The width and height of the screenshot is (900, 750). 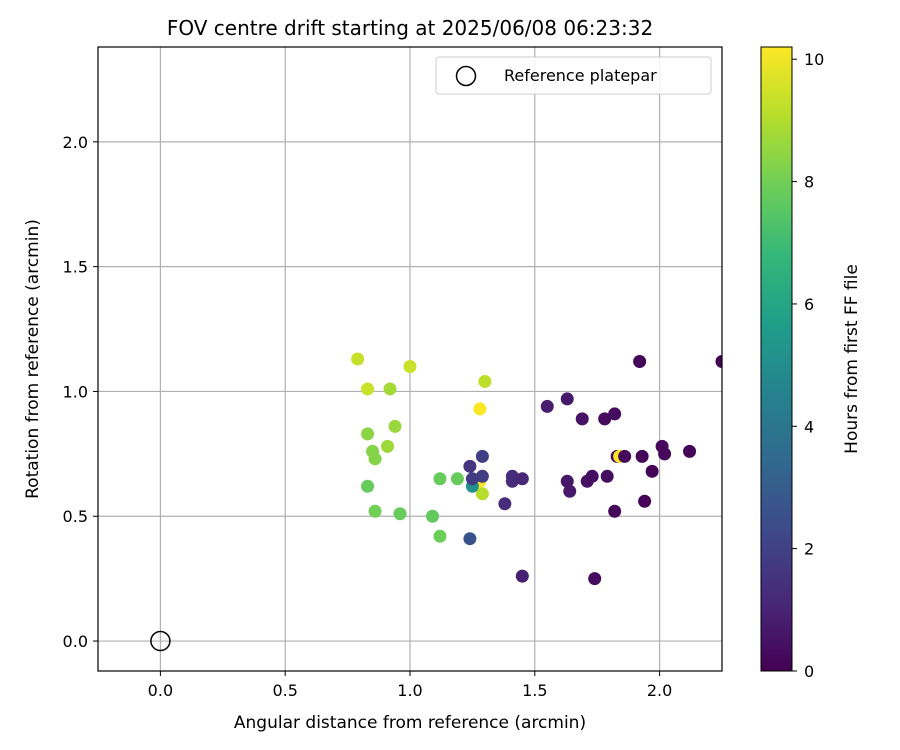 I want to click on legend-label: Reference platepar, so click(x=580, y=75).